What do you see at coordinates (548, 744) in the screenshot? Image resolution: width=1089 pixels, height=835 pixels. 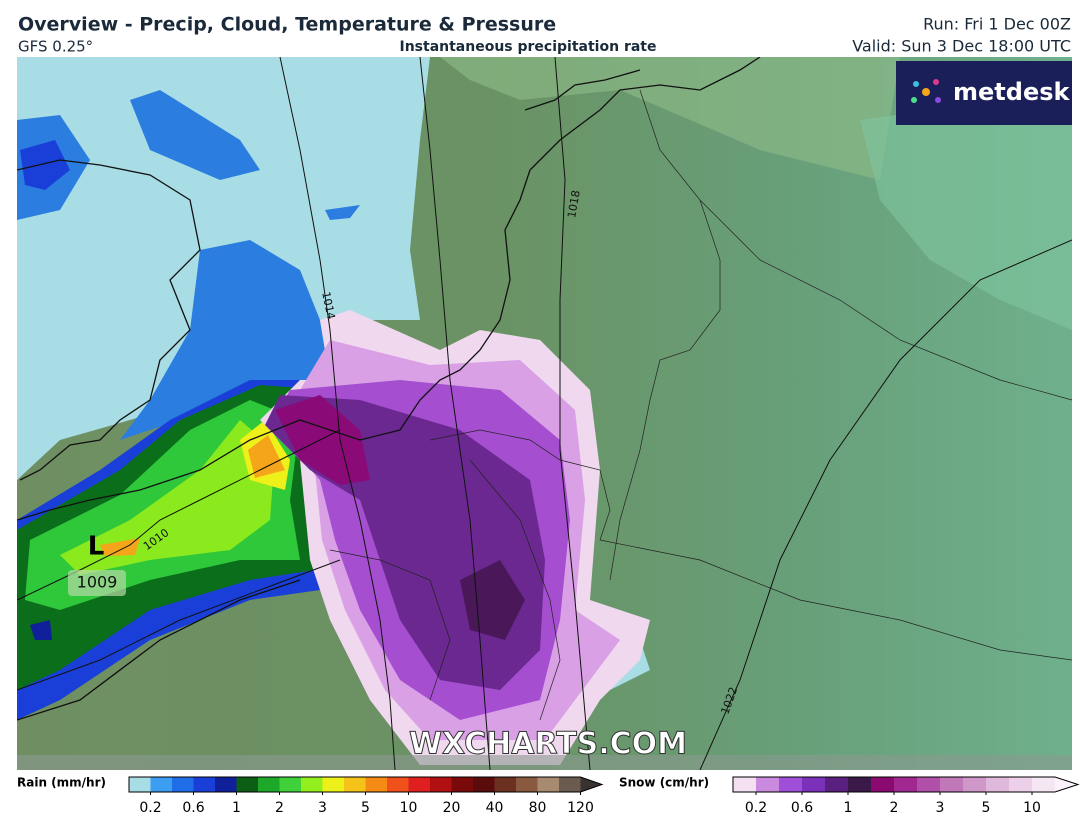 I see `watermark: WXCHARTS.COM` at bounding box center [548, 744].